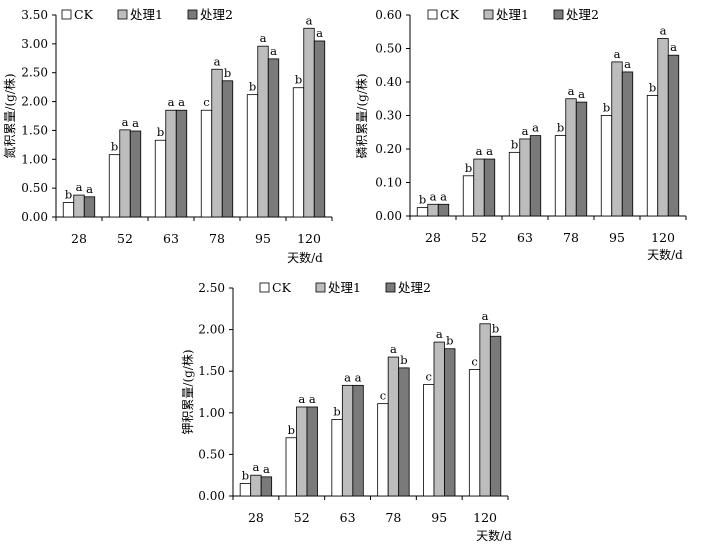 The width and height of the screenshot is (706, 546). Describe the element at coordinates (474, 362) in the screenshot. I see `significance-letter: c` at that location.